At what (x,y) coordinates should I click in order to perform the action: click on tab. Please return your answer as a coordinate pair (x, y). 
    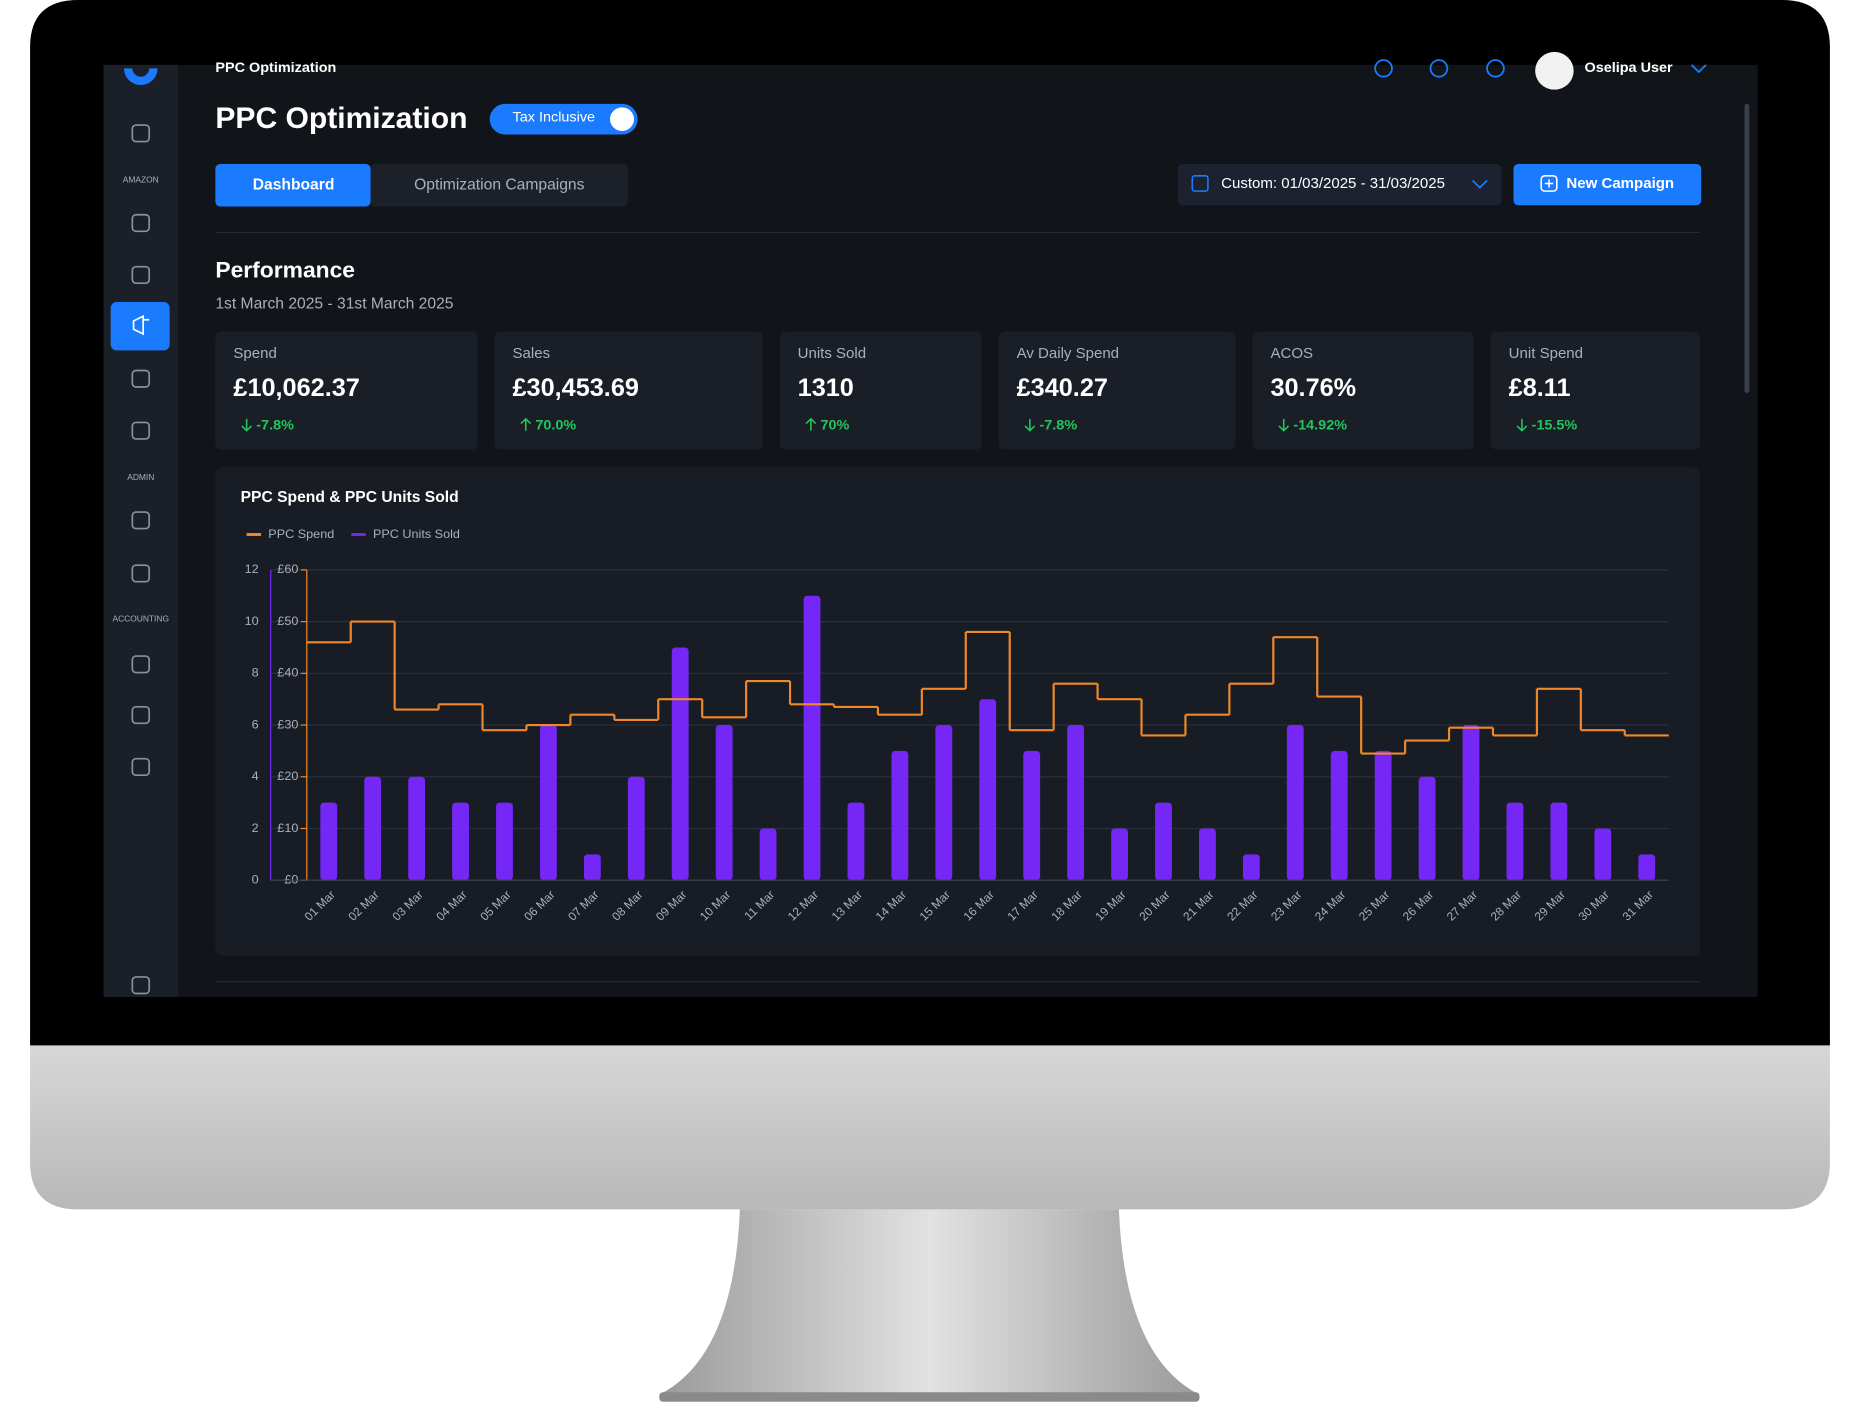
    Looking at the image, I should click on (499, 185).